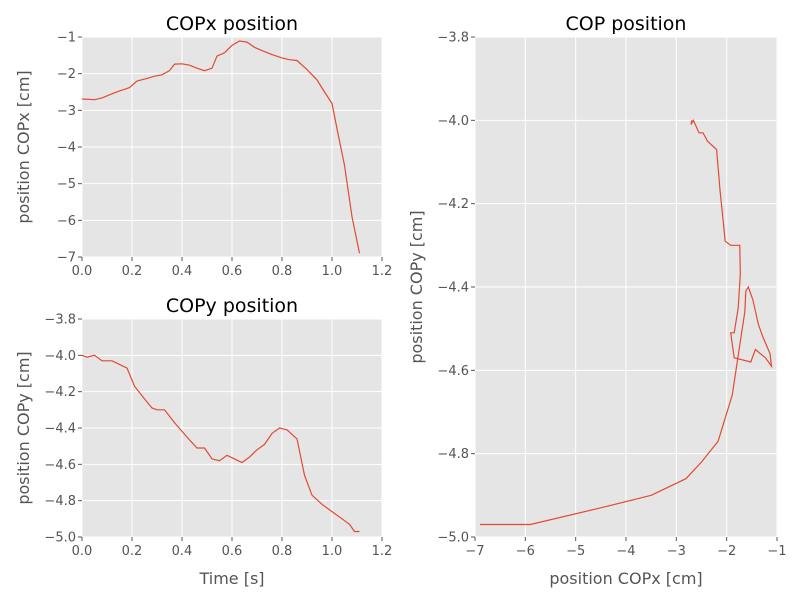 The height and width of the screenshot is (600, 800). What do you see at coordinates (66, 221) in the screenshot?
I see `y-tick-label: −6` at bounding box center [66, 221].